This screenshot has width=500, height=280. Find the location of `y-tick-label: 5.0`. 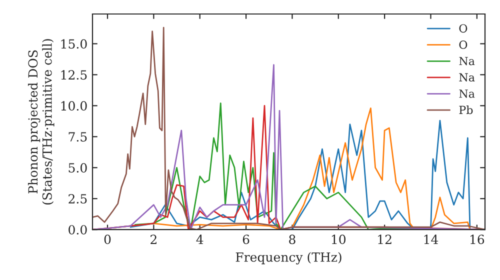

y-tick-label: 5.0 is located at coordinates (77, 168).